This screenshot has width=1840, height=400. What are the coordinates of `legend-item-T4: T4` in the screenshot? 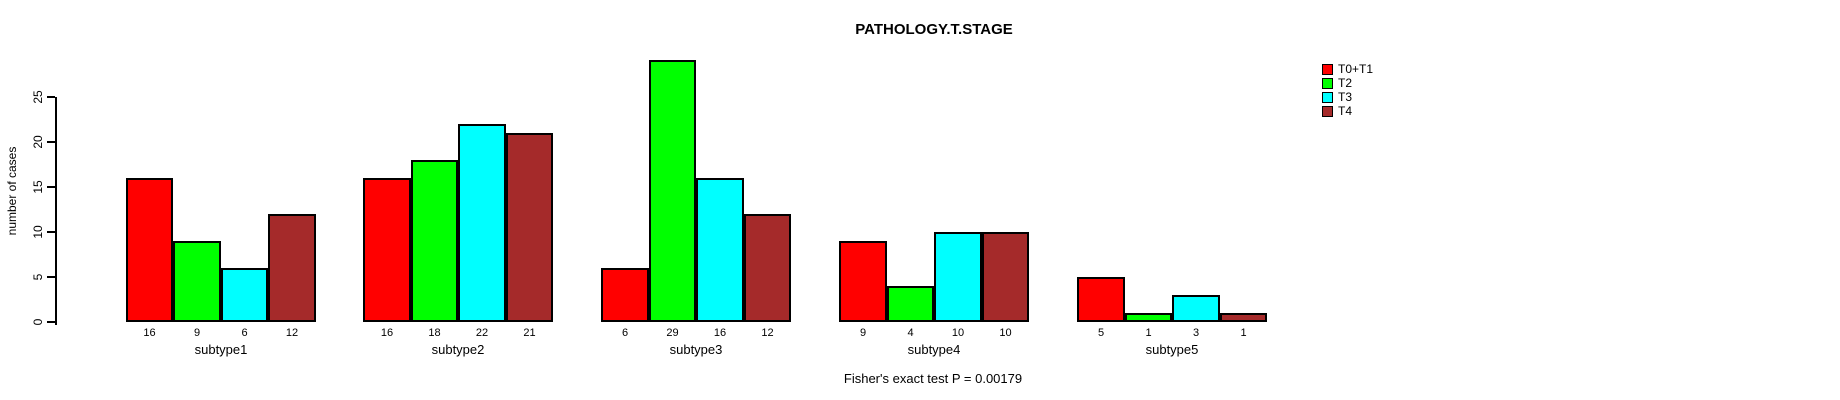 It's located at (1347, 111).